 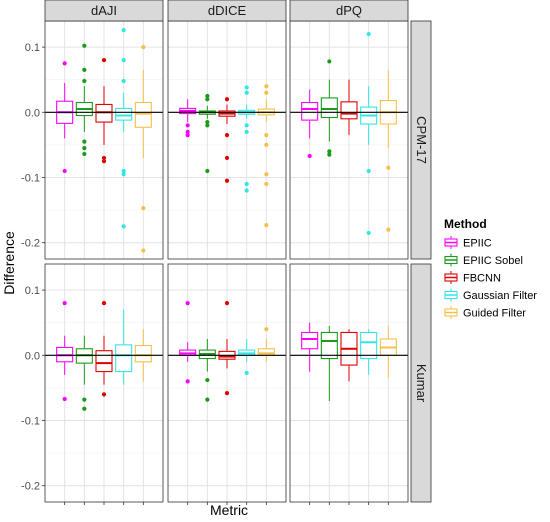 I want to click on box-gaussian-filter, so click(x=369, y=133).